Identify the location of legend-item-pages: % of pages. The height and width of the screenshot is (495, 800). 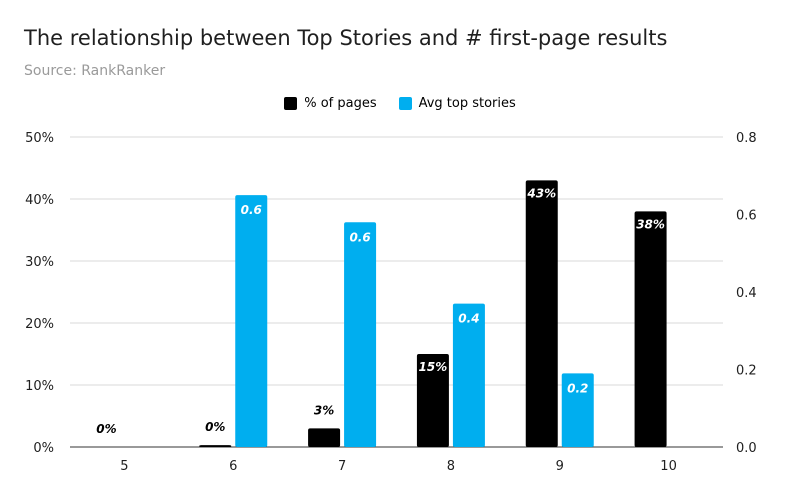
(330, 103).